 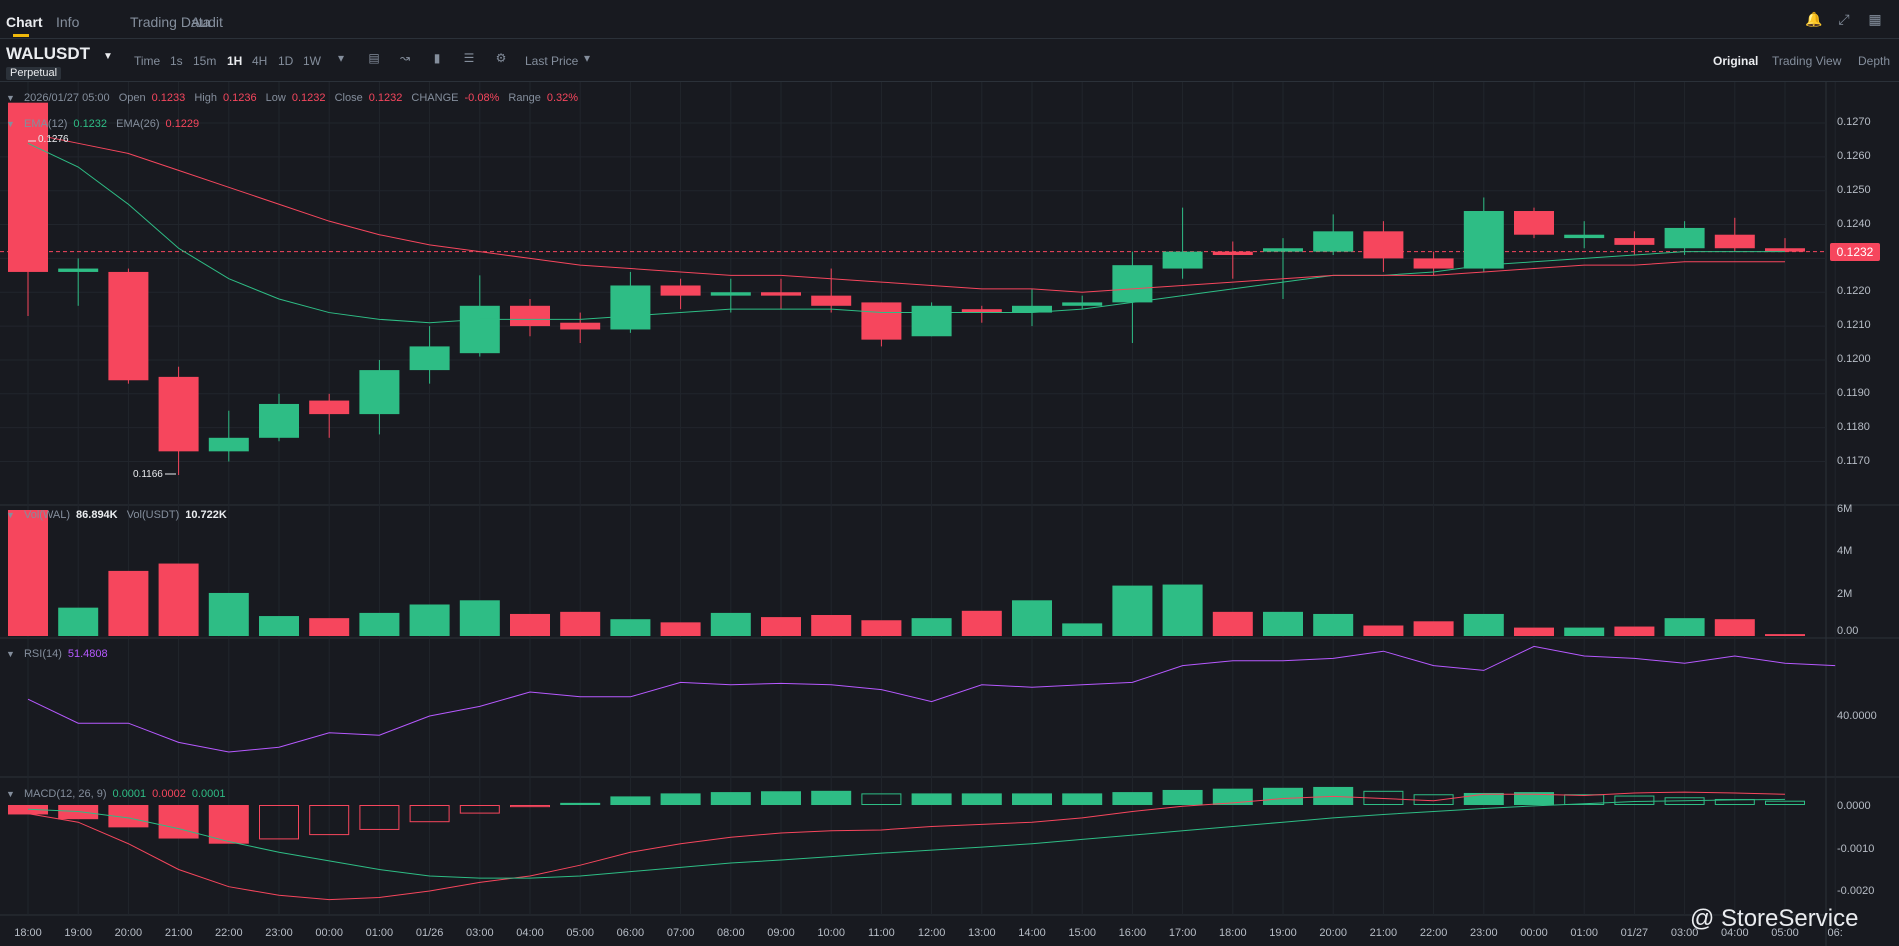 I want to click on view-depth: Depth, so click(x=1874, y=61).